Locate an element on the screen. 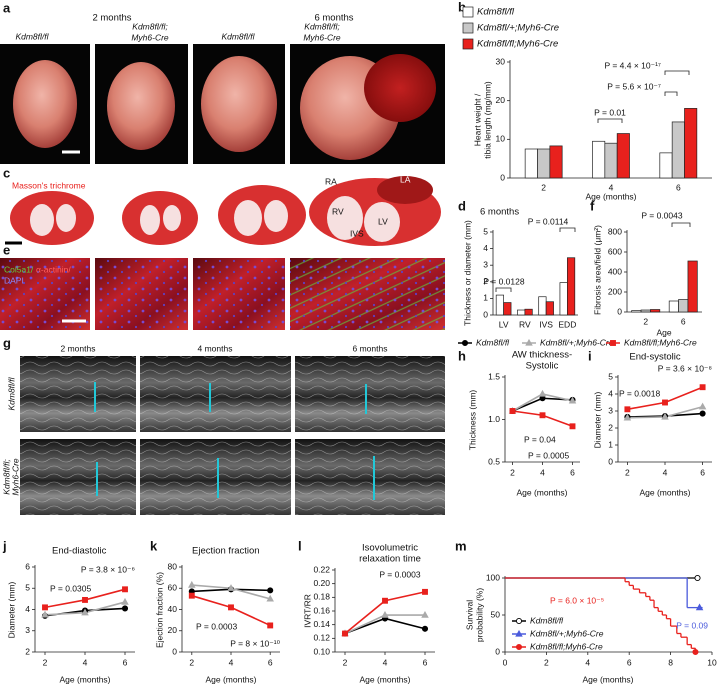 The height and width of the screenshot is (684, 719). echo-images is located at coordinates (232, 435).